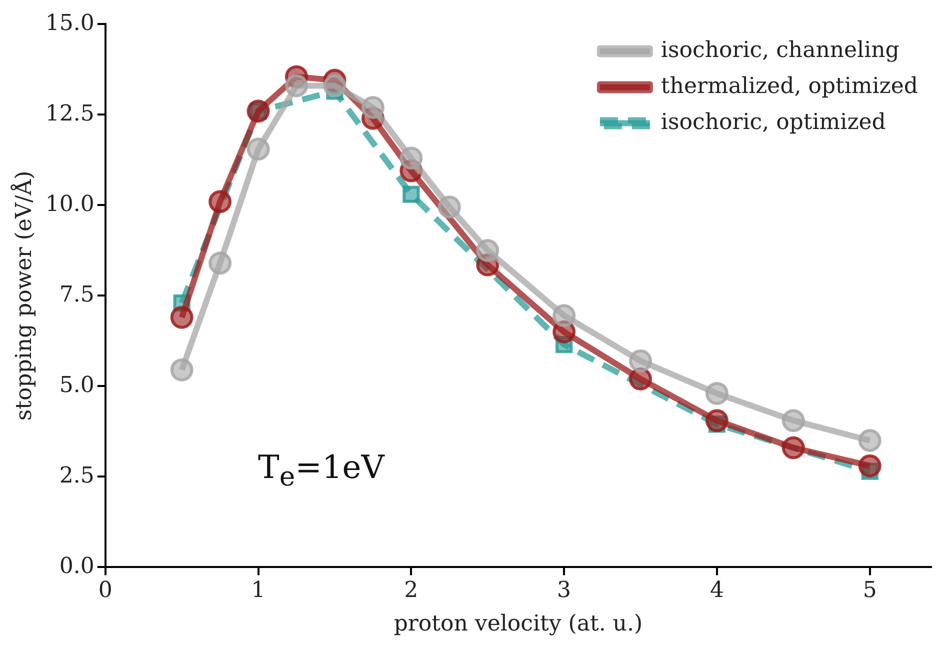  What do you see at coordinates (717, 591) in the screenshot?
I see `x-tick-label: 4` at bounding box center [717, 591].